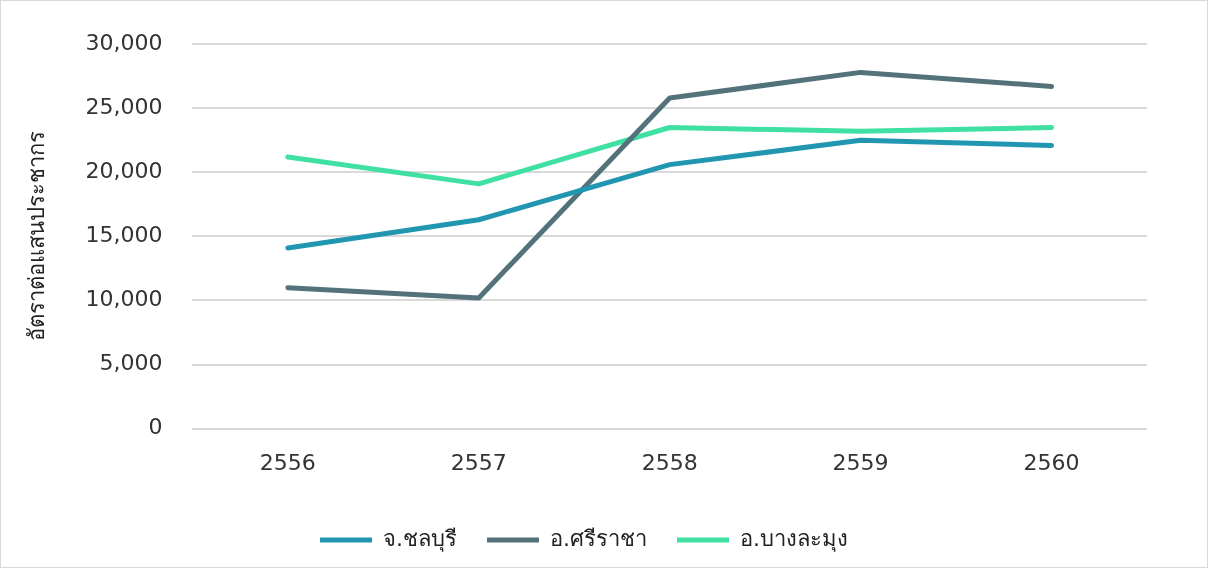 The image size is (1208, 568). Describe the element at coordinates (131, 363) in the screenshot. I see `y-tick-label: 5,000` at that location.